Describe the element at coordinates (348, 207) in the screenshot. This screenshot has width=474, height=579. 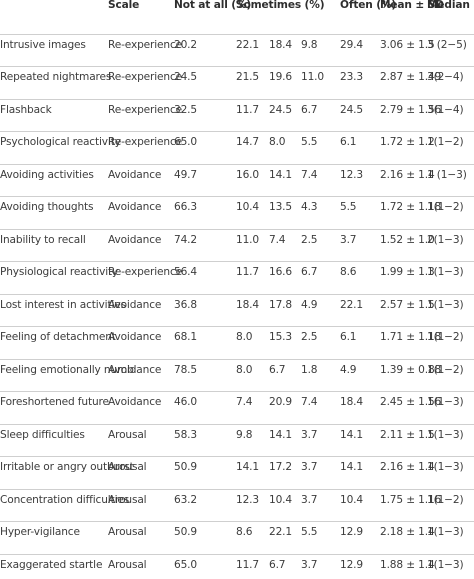
I see `cell-often: 5.5` at that location.